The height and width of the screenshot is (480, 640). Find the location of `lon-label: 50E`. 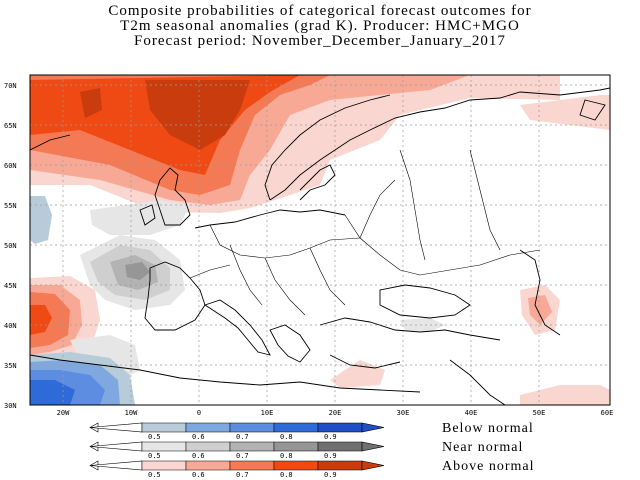

lon-label: 50E is located at coordinates (539, 413).